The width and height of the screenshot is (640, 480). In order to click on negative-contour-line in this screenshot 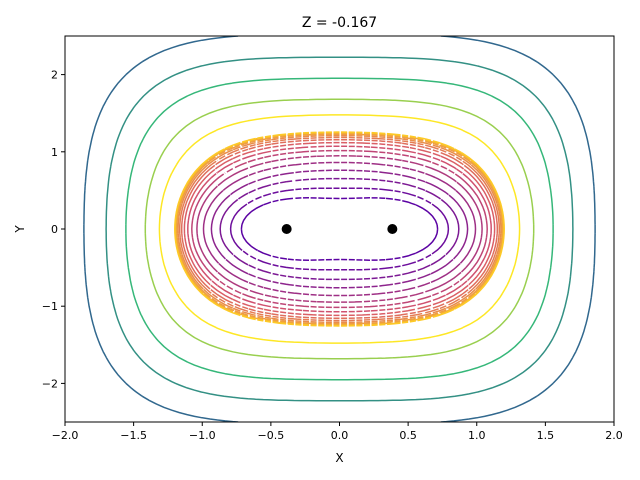, I will do `click(339, 229)`.